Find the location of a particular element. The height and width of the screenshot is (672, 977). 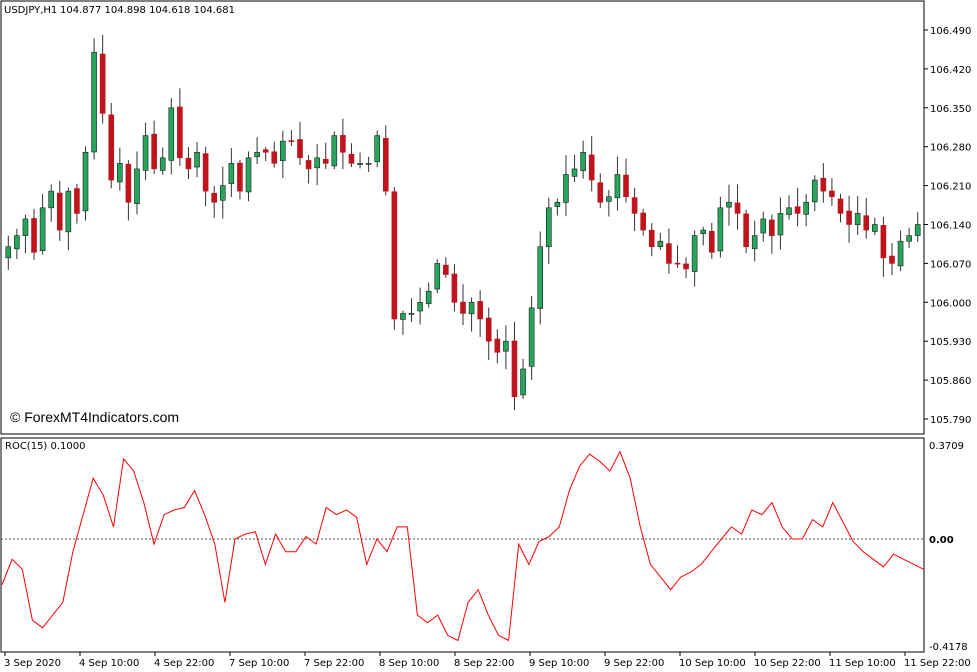

roc-axis-bottom: -0.4178 is located at coordinates (948, 647).